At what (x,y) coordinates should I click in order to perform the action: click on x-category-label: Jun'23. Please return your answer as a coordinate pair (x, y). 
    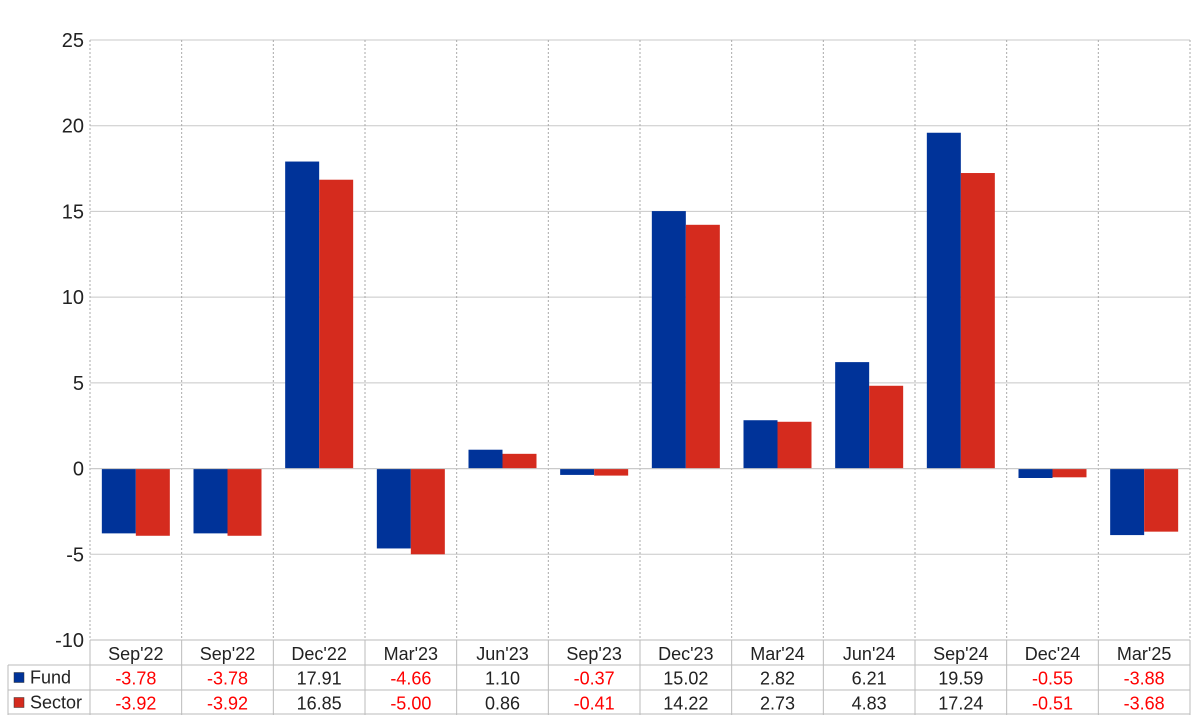
    Looking at the image, I should click on (502, 654).